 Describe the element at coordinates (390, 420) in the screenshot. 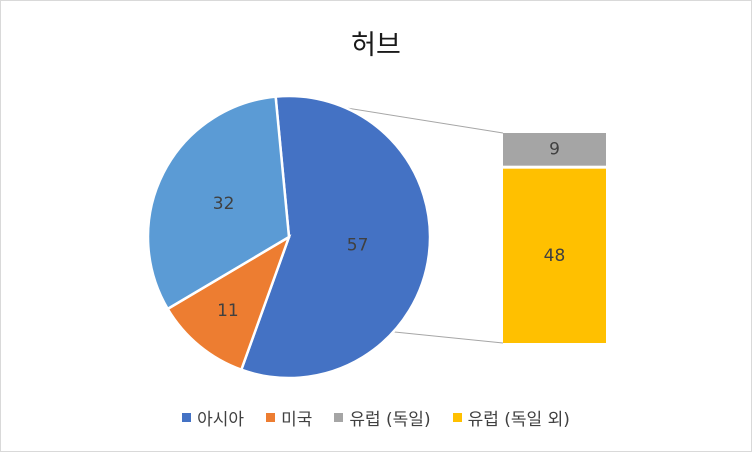

I see `legend-label: 유럽 (독일)` at that location.